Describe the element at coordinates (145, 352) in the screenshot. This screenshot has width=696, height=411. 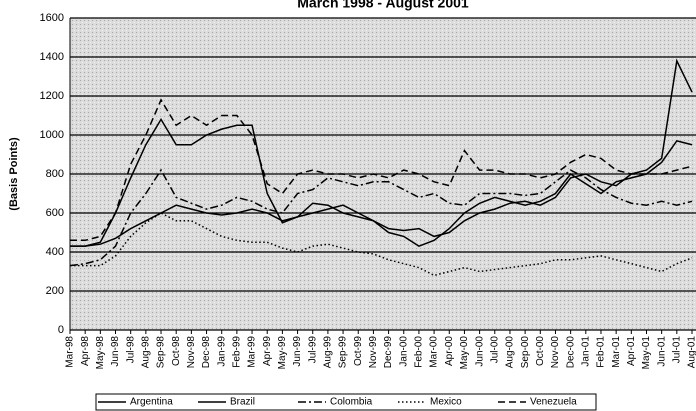
I see `x-tick-label: Aug-98` at that location.